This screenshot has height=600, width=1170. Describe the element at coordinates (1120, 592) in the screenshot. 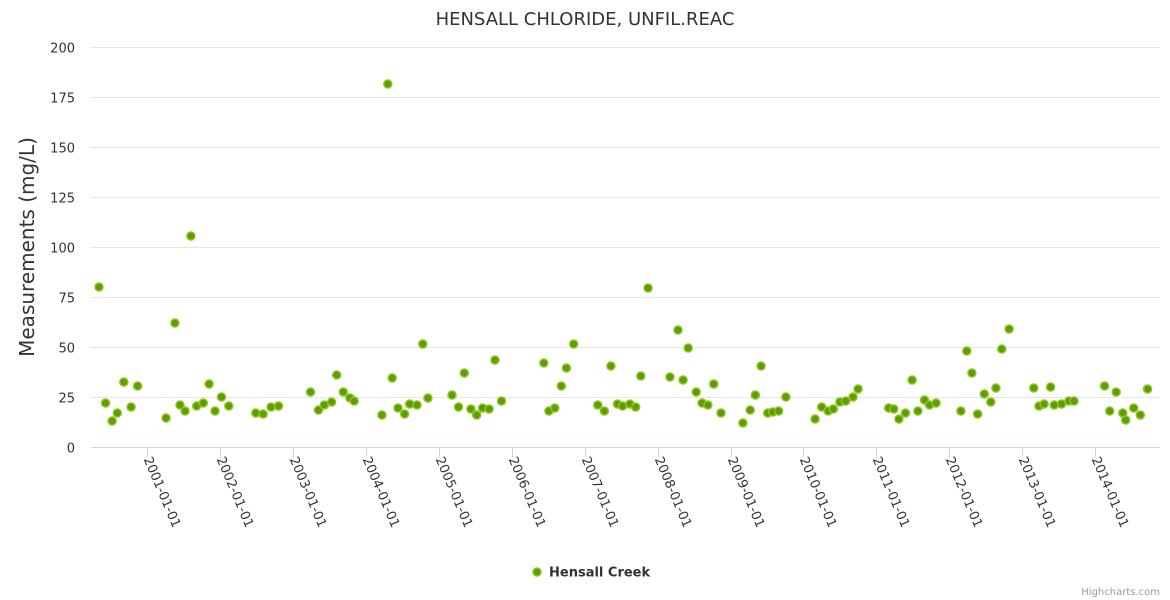

I see `credits-link: Highcharts.com` at that location.